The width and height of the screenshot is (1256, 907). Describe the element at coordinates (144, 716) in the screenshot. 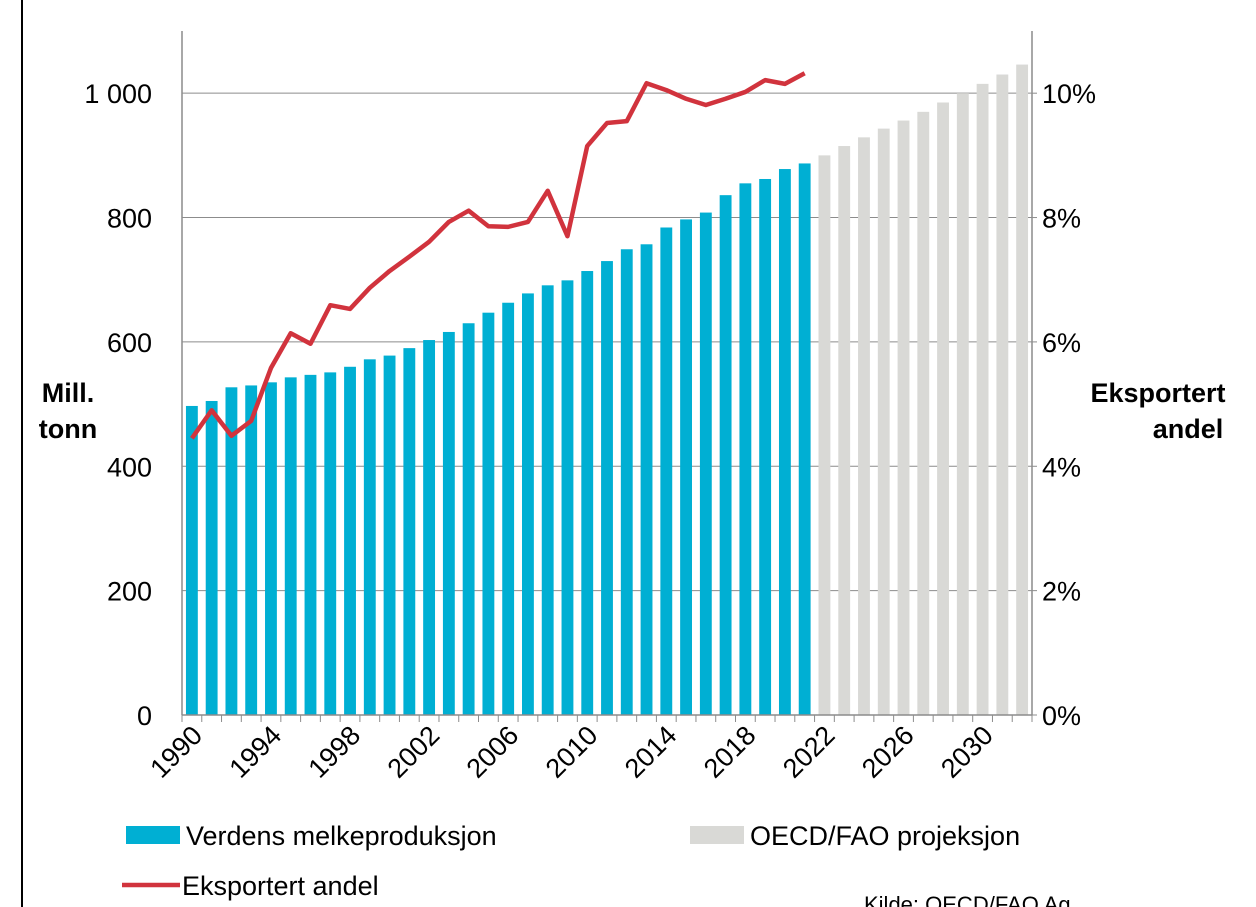

I see `y-tick-label: 0` at that location.